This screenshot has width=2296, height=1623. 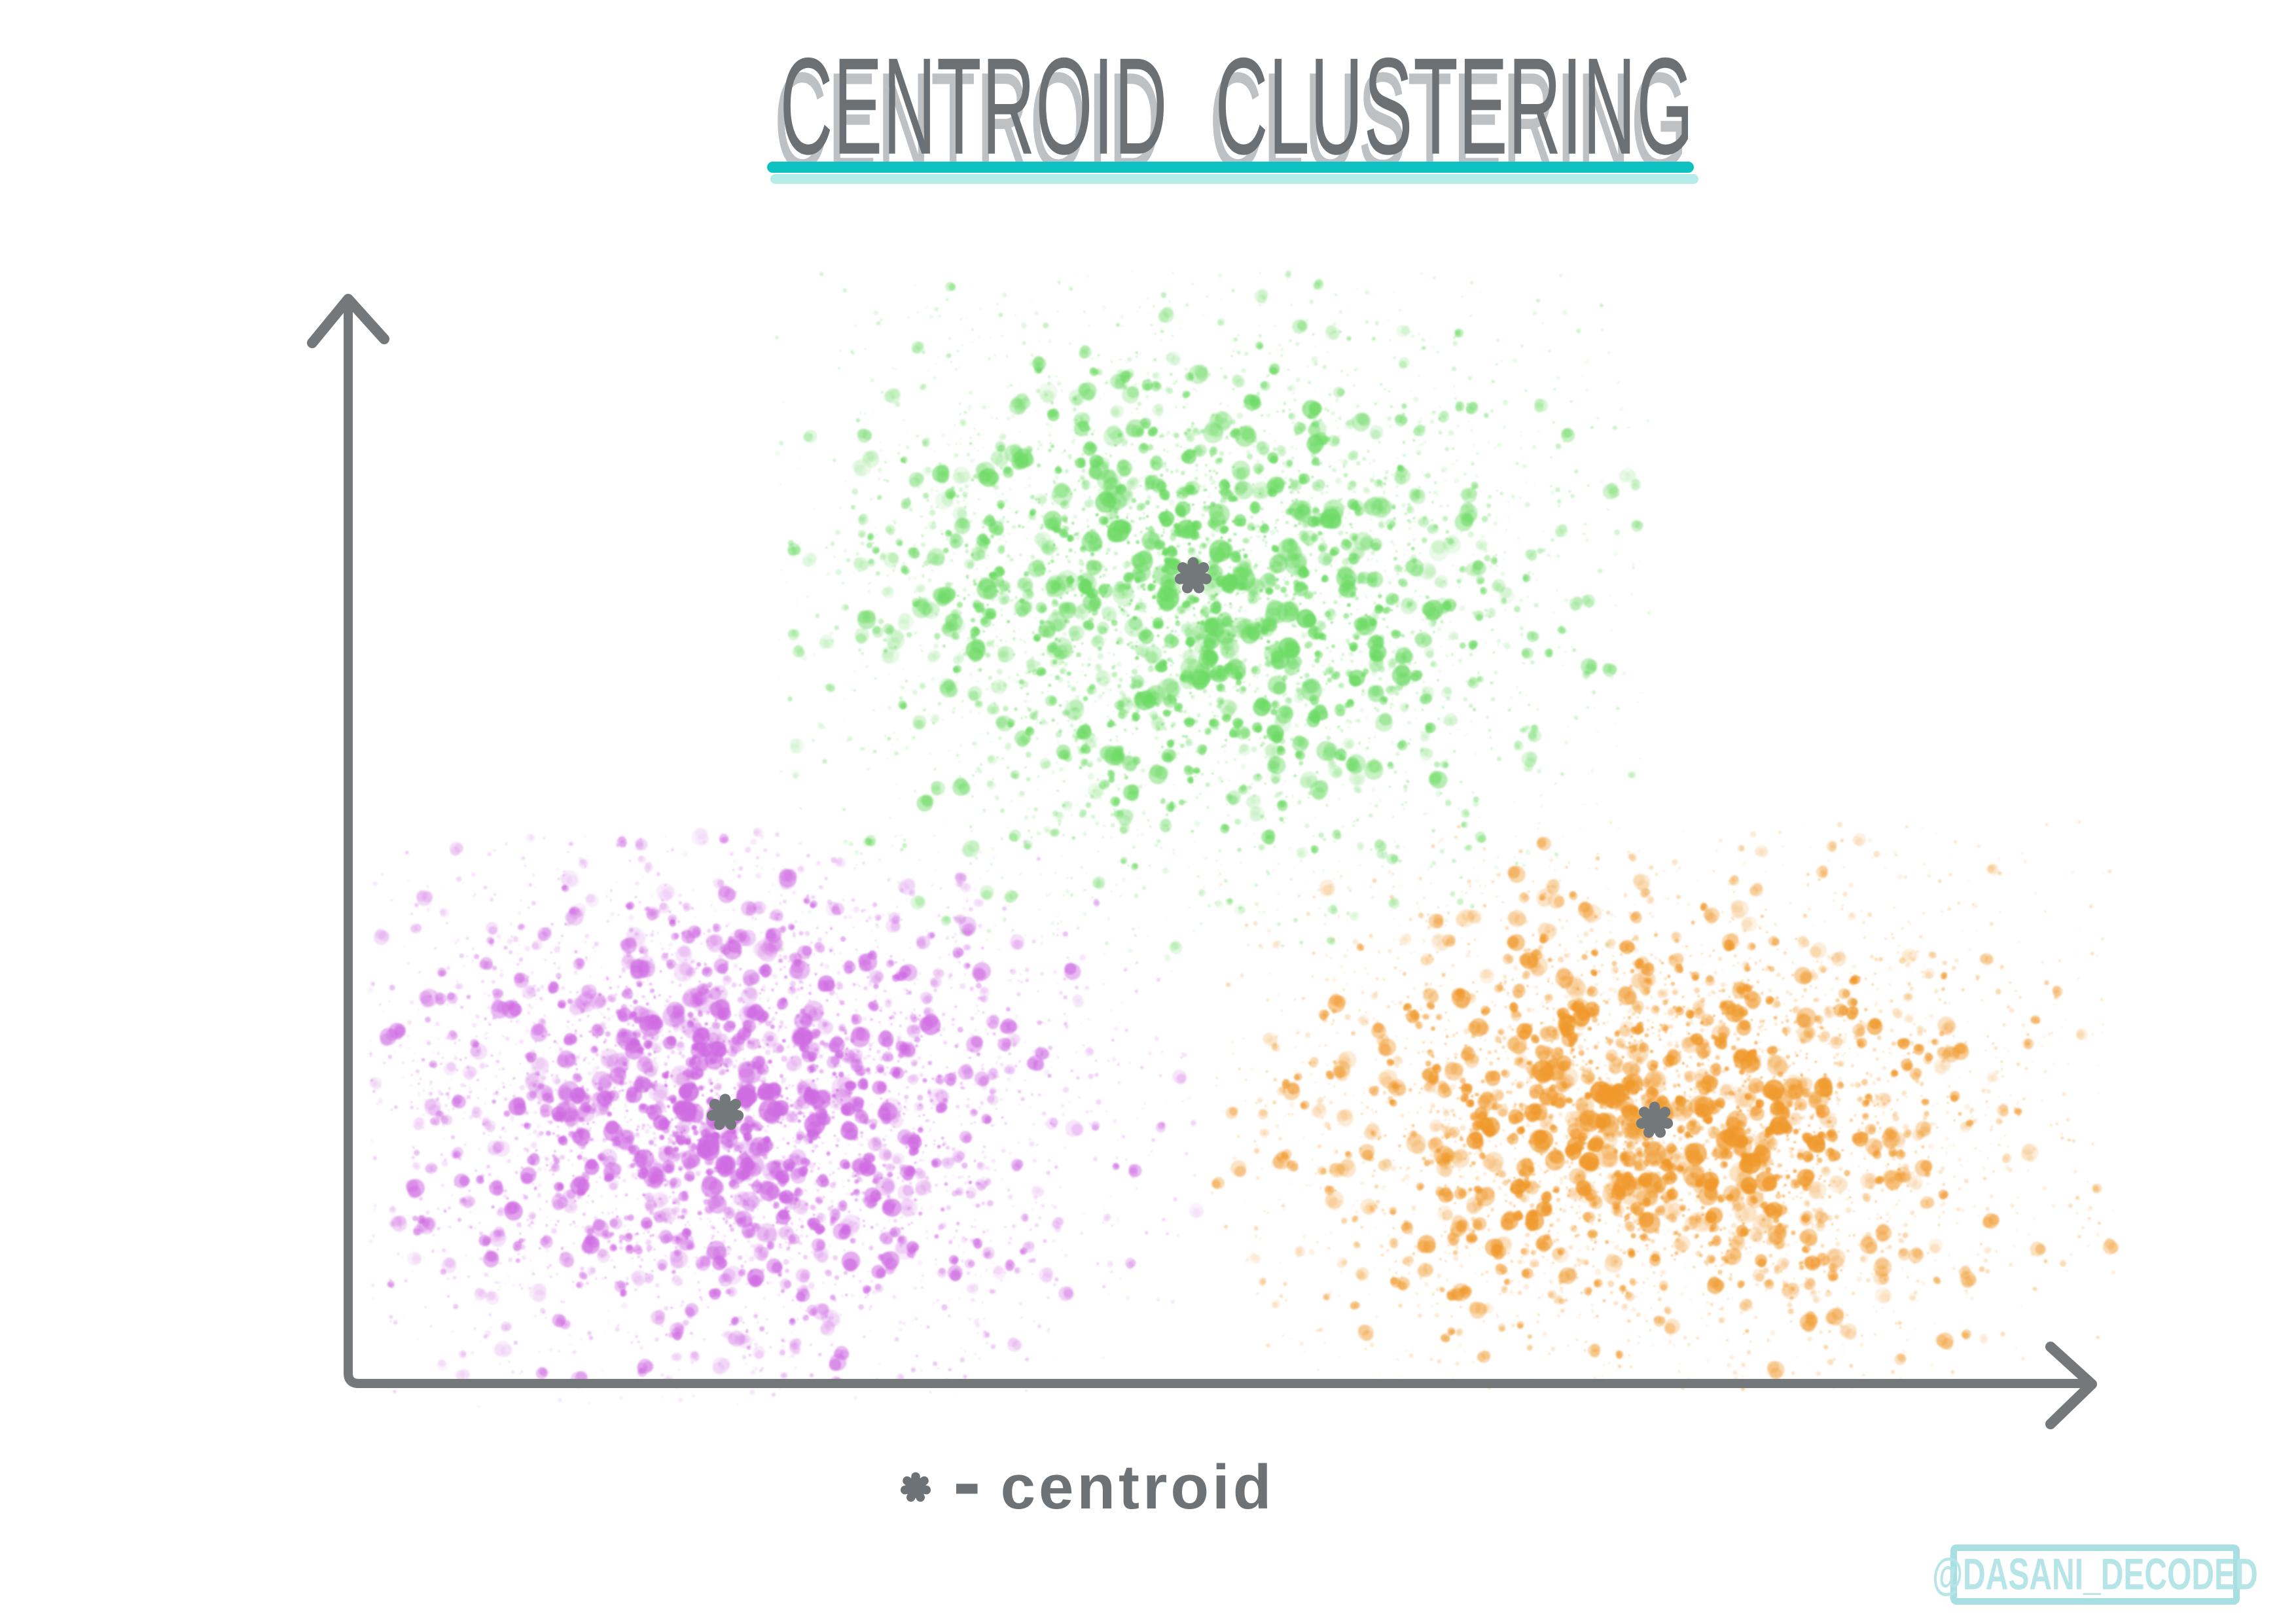 What do you see at coordinates (1137, 1487) in the screenshot?
I see `legend-label: centroid` at bounding box center [1137, 1487].